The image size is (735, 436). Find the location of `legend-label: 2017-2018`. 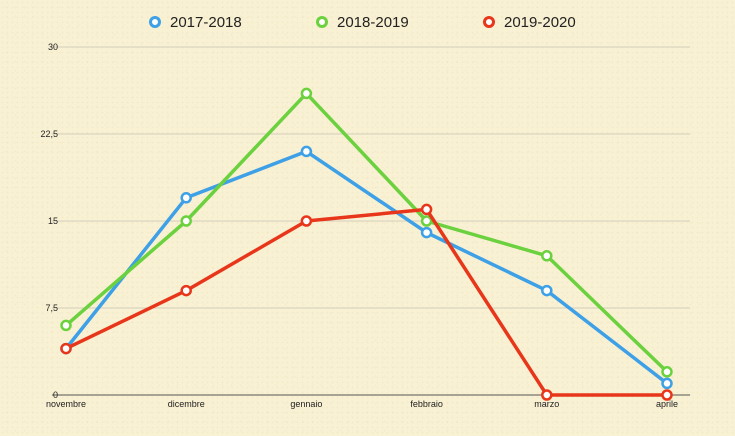

legend-label: 2017-2018 is located at coordinates (206, 22).